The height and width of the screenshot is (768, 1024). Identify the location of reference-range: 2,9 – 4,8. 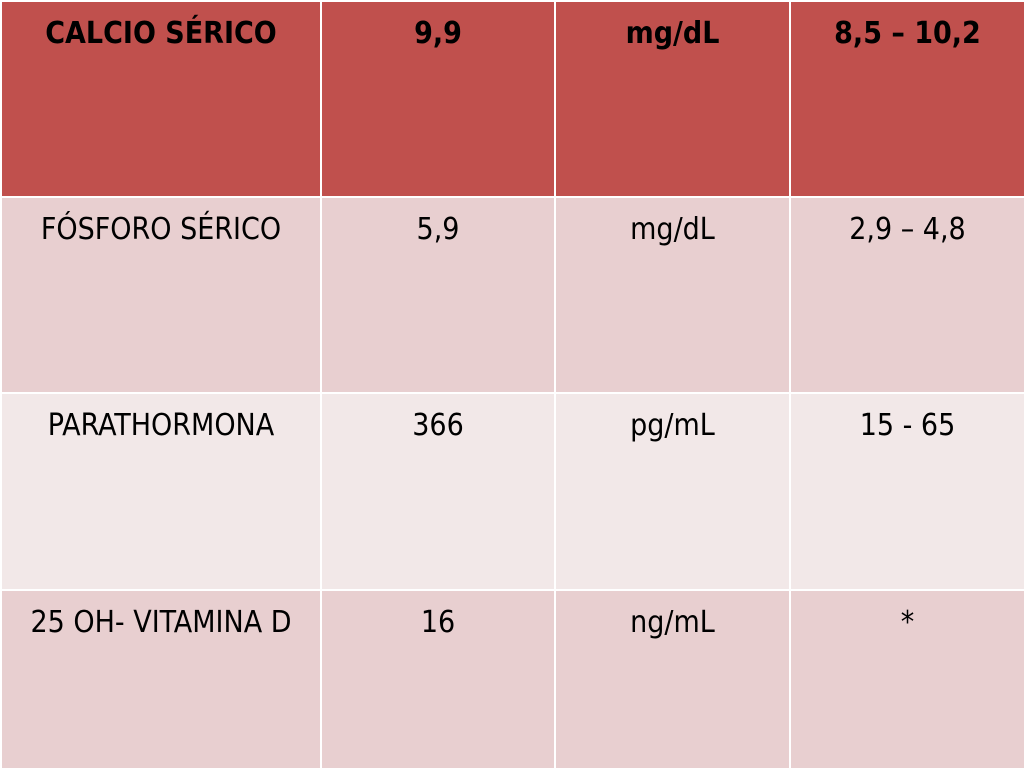
(907, 229).